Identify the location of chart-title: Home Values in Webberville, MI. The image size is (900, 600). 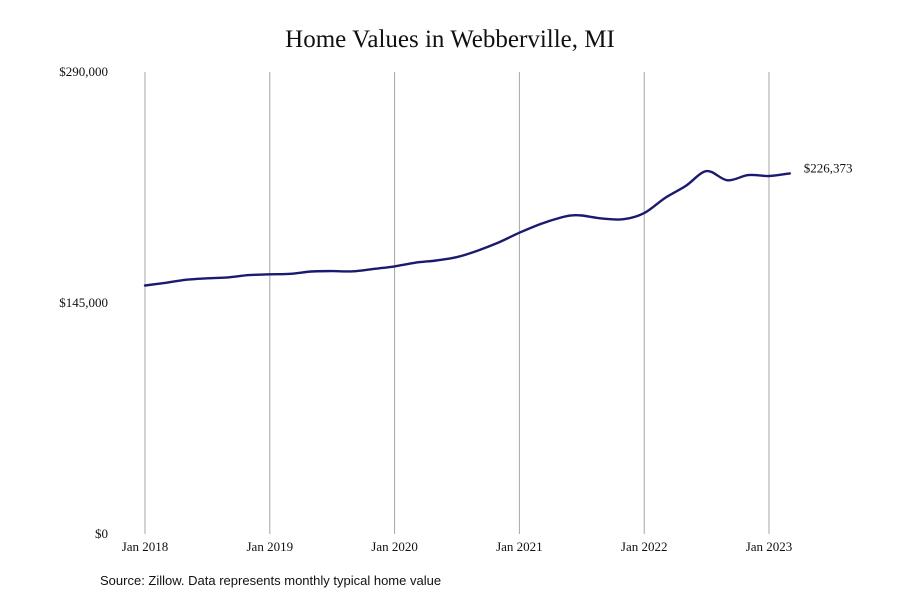
(450, 39).